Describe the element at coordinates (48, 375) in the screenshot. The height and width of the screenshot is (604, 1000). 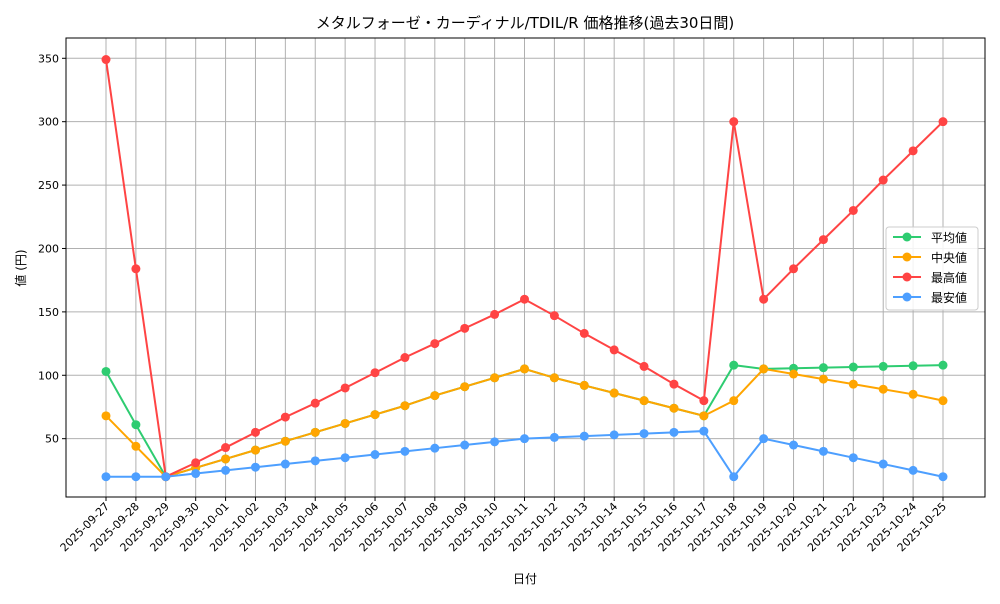
I see `y-tick-label: 100` at that location.